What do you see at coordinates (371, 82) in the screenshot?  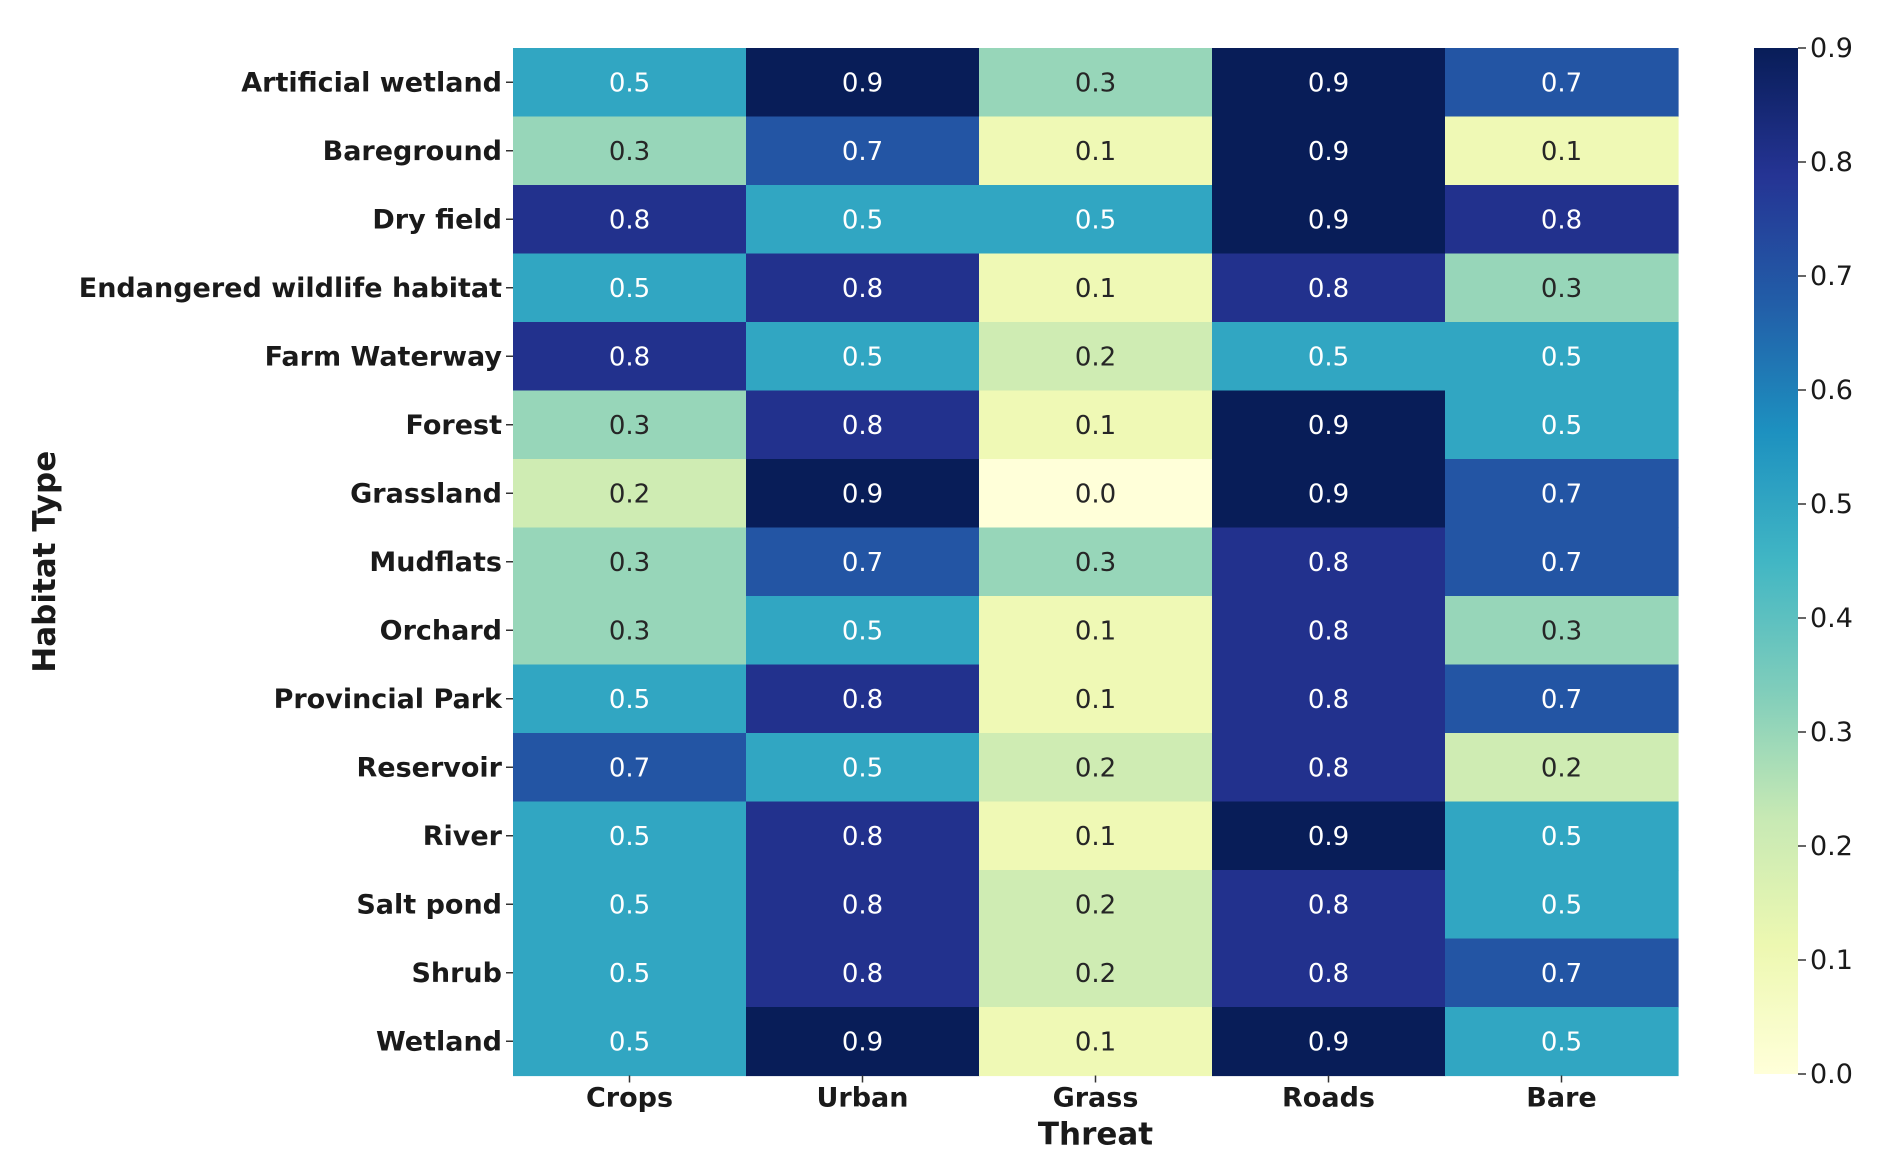 I see `row-label: Artificial wetland` at bounding box center [371, 82].